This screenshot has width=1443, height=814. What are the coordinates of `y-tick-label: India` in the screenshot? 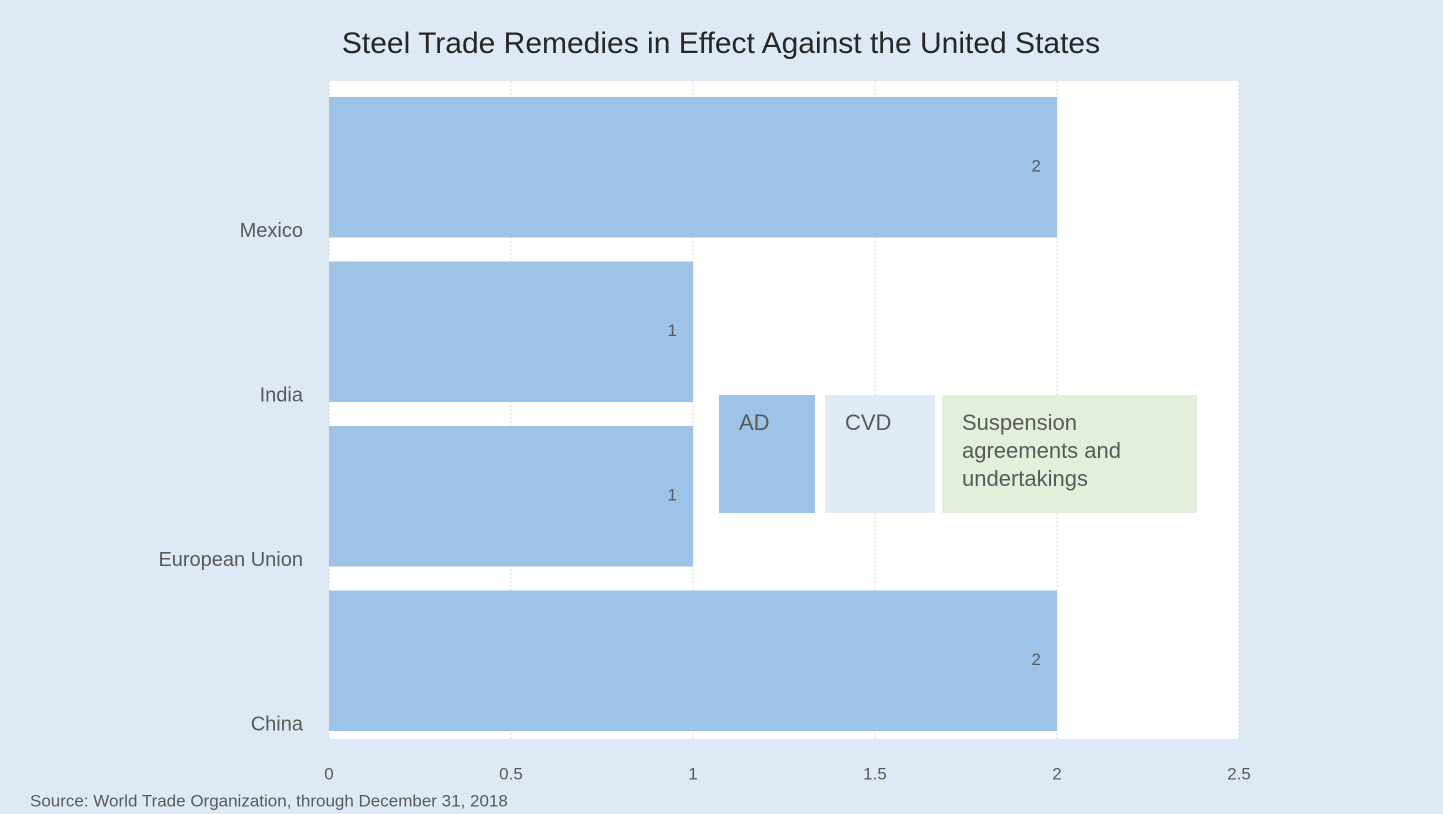 It's located at (282, 395).